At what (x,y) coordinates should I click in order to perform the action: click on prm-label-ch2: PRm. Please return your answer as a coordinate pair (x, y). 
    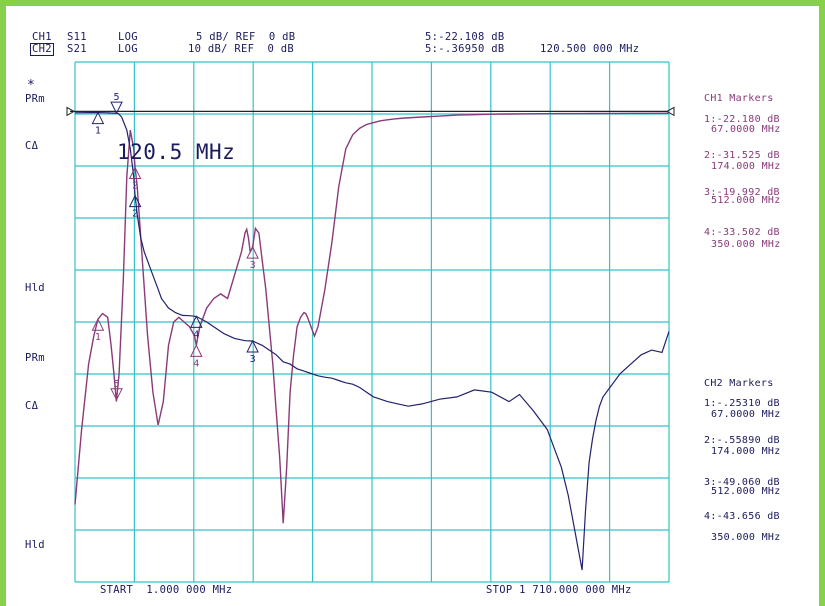
    Looking at the image, I should click on (35, 358).